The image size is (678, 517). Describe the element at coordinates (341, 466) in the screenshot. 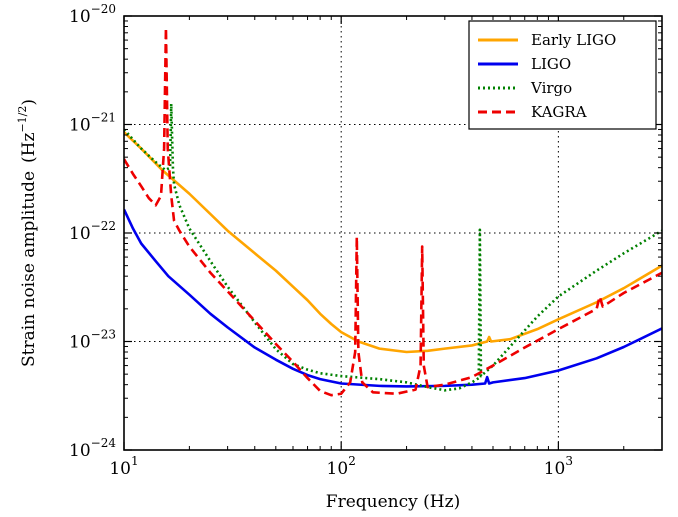

I see `x-tick-label: 10²` at that location.